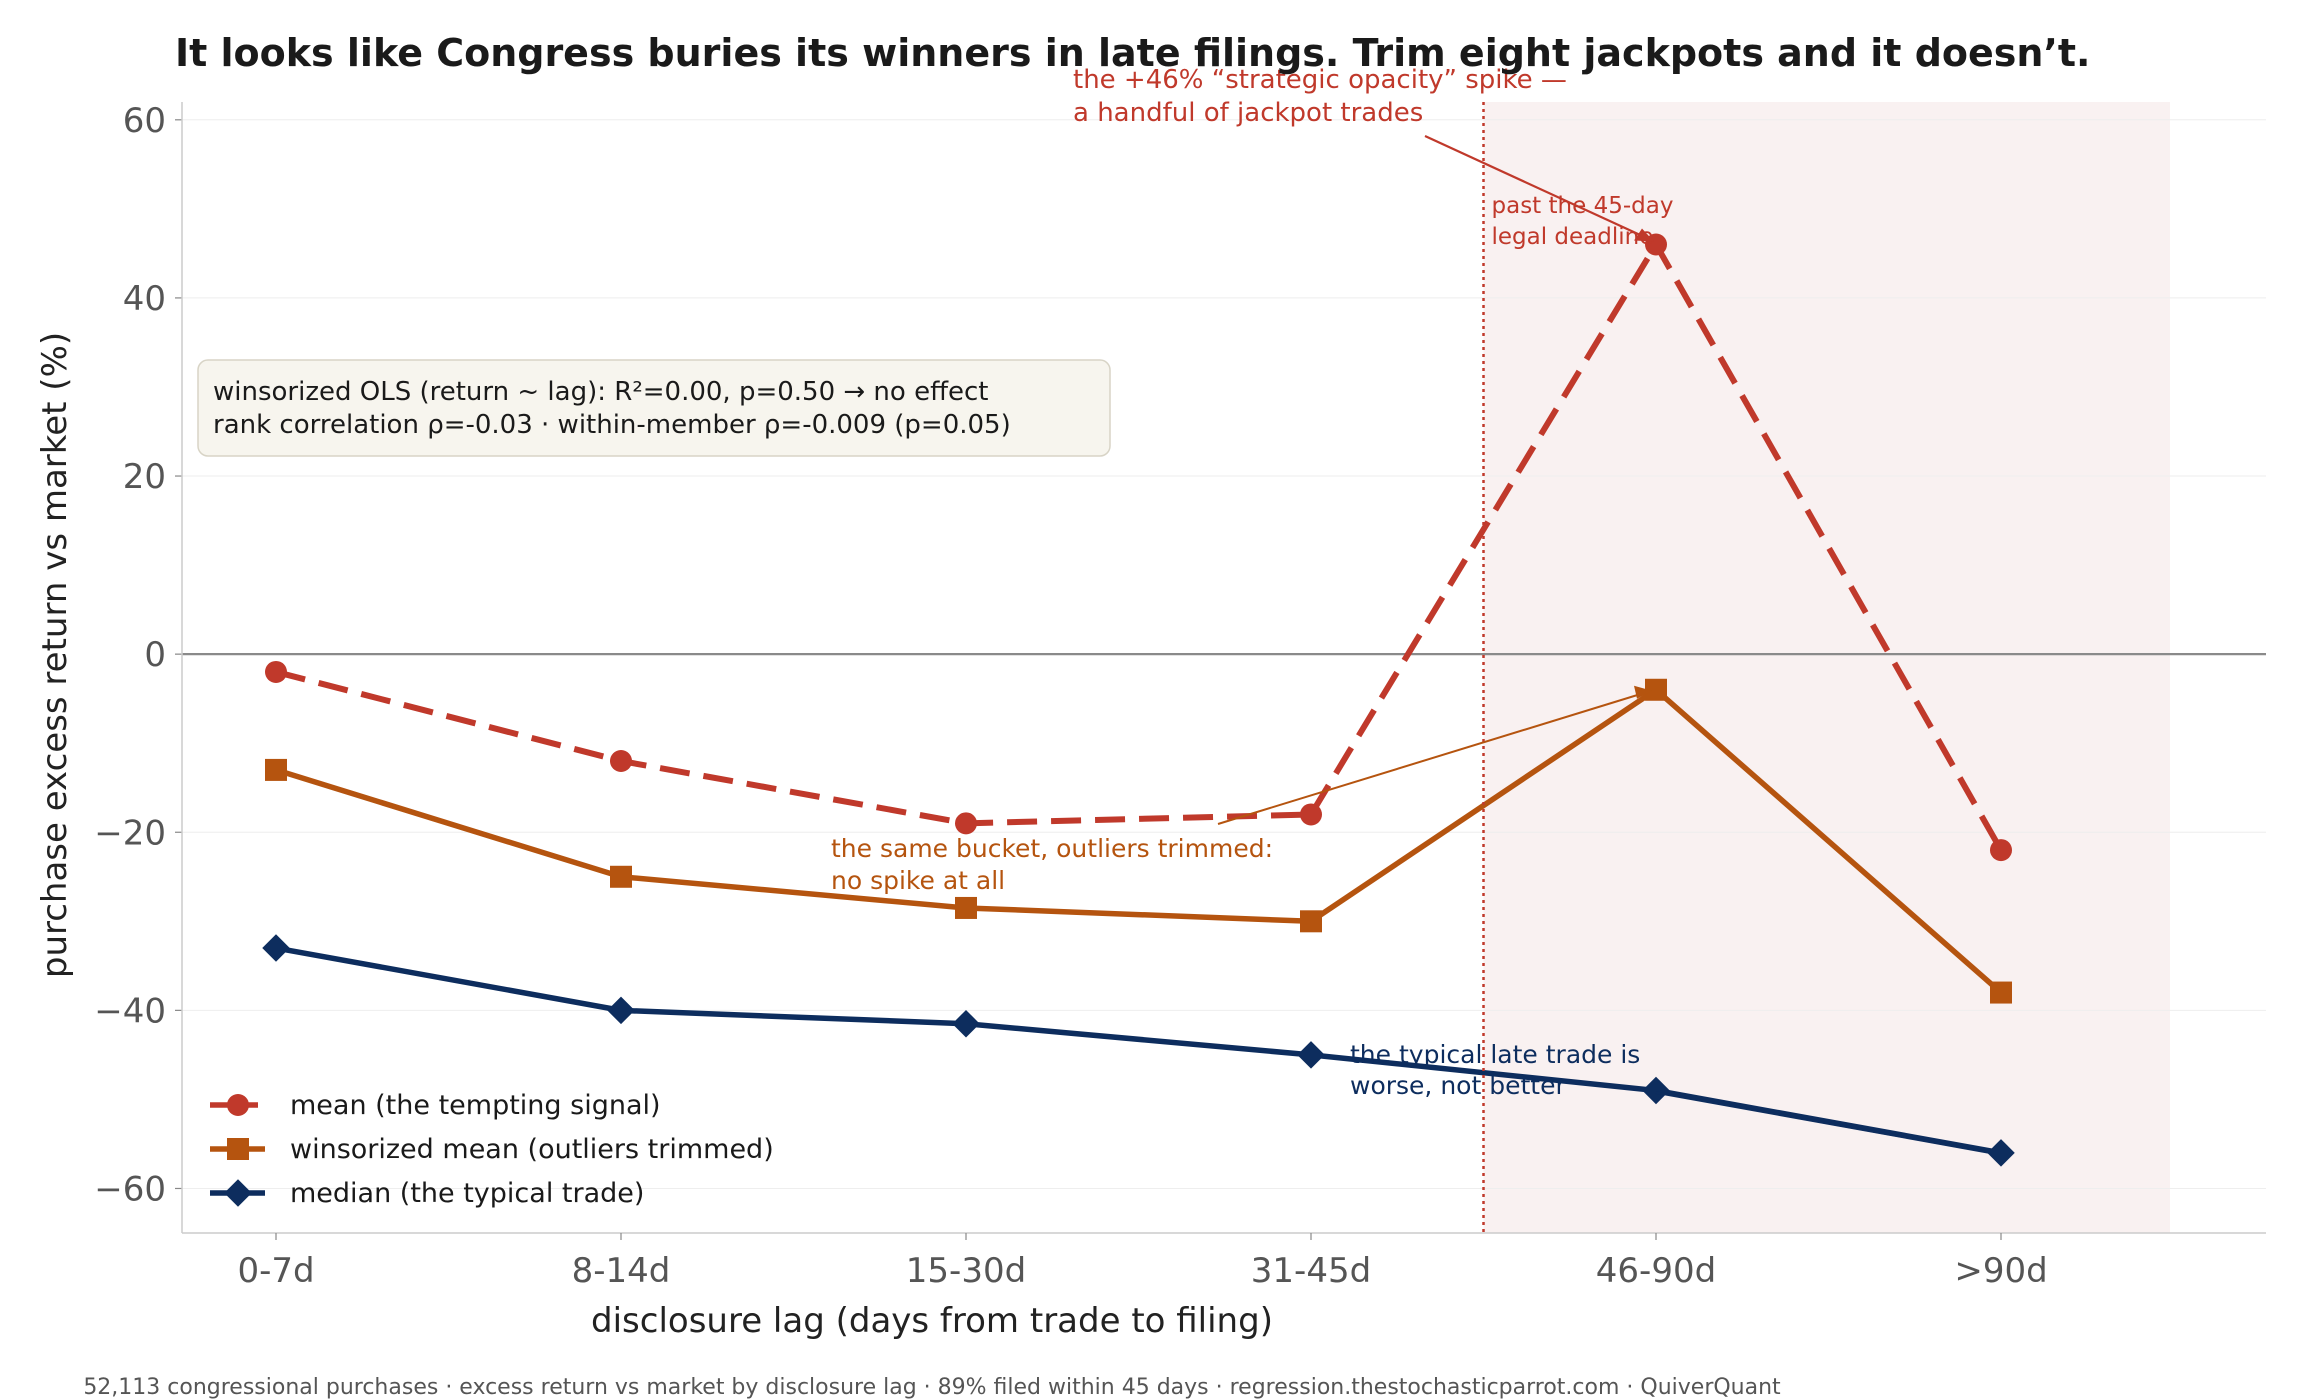  I want to click on y-tick-label: −40, so click(130, 1011).